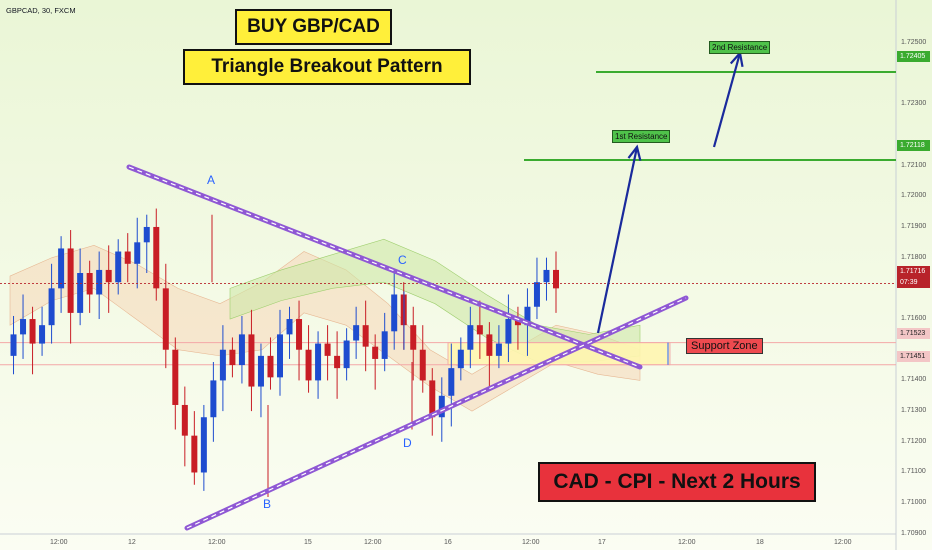  What do you see at coordinates (41, 10) in the screenshot?
I see `symbol-label: GBPCAD, 30, FXCM` at bounding box center [41, 10].